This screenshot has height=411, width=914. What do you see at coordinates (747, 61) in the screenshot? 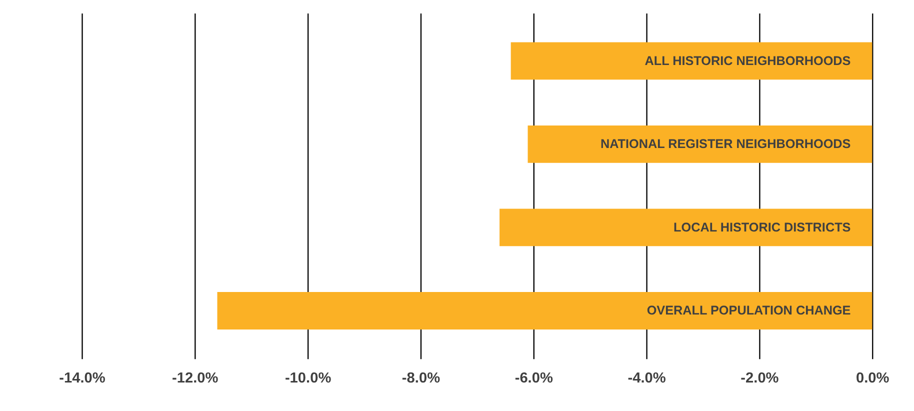
I see `y-tick-label: ALL HISTORIC NEIGHBORHOODS` at bounding box center [747, 61].